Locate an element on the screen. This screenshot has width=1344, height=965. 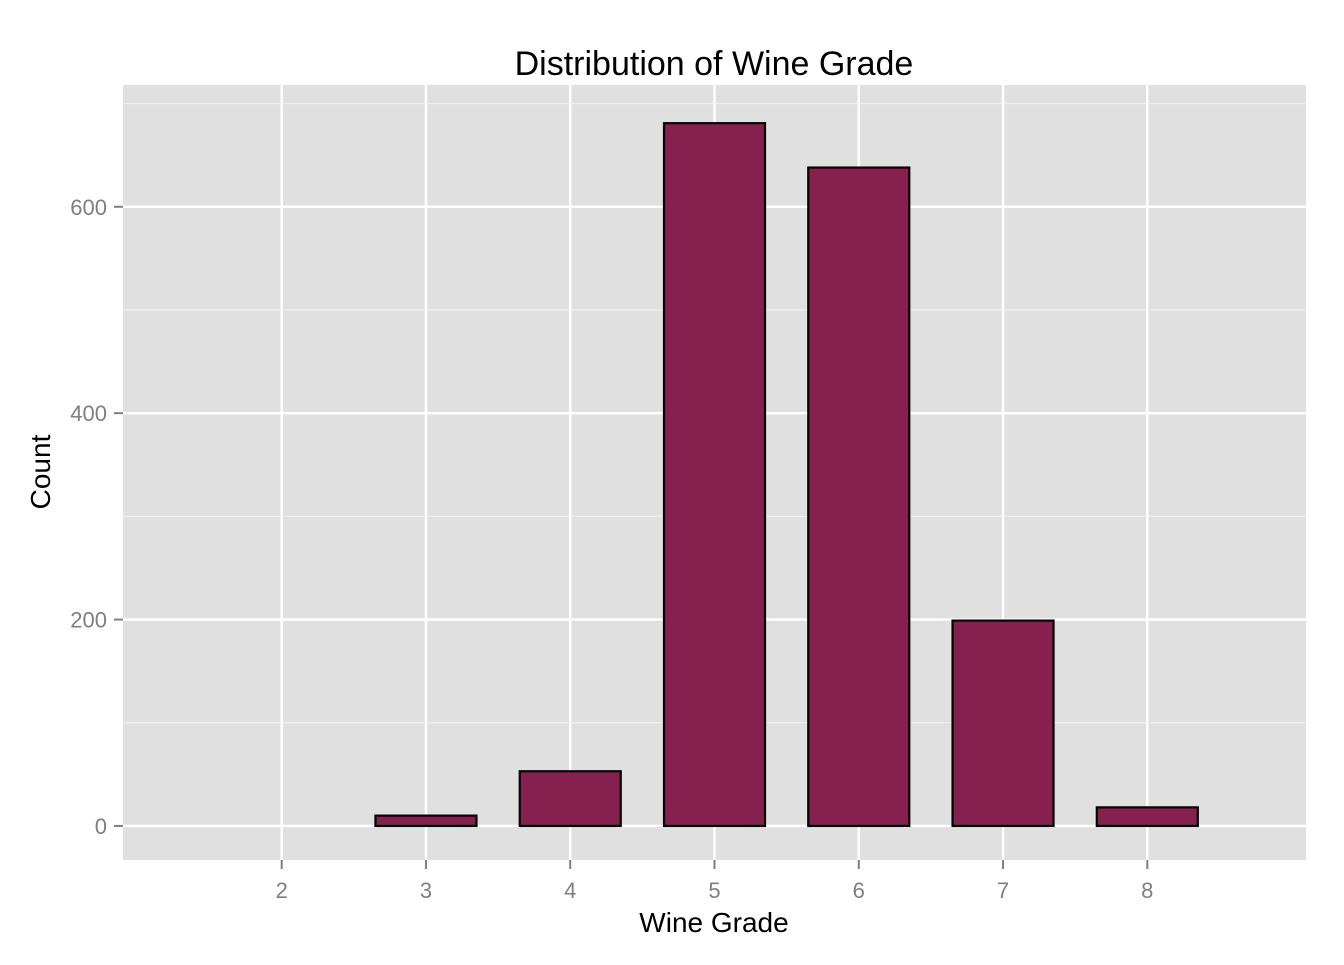
x-tick-label-2: 2 is located at coordinates (282, 890).